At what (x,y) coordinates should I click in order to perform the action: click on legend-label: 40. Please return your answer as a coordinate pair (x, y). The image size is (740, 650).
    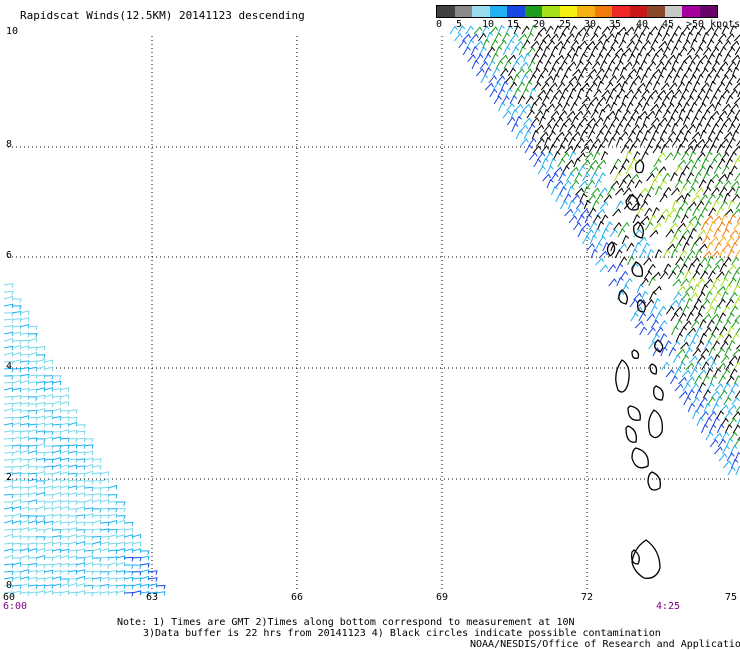
    Looking at the image, I should click on (642, 24).